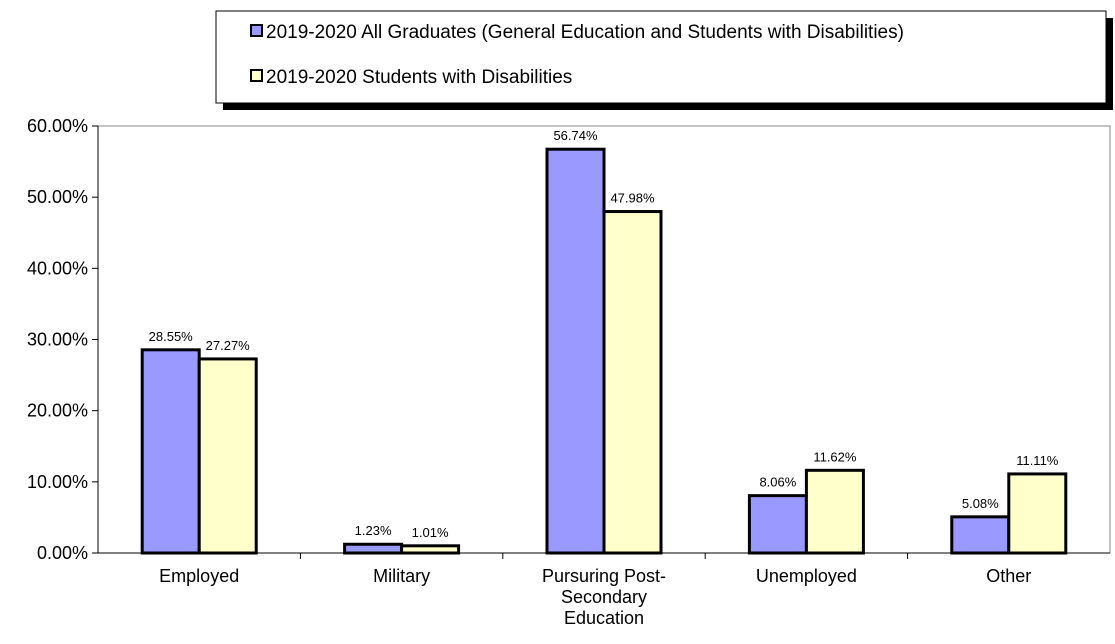 The width and height of the screenshot is (1115, 644). I want to click on y-tick-label: 50.00%, so click(57, 197).